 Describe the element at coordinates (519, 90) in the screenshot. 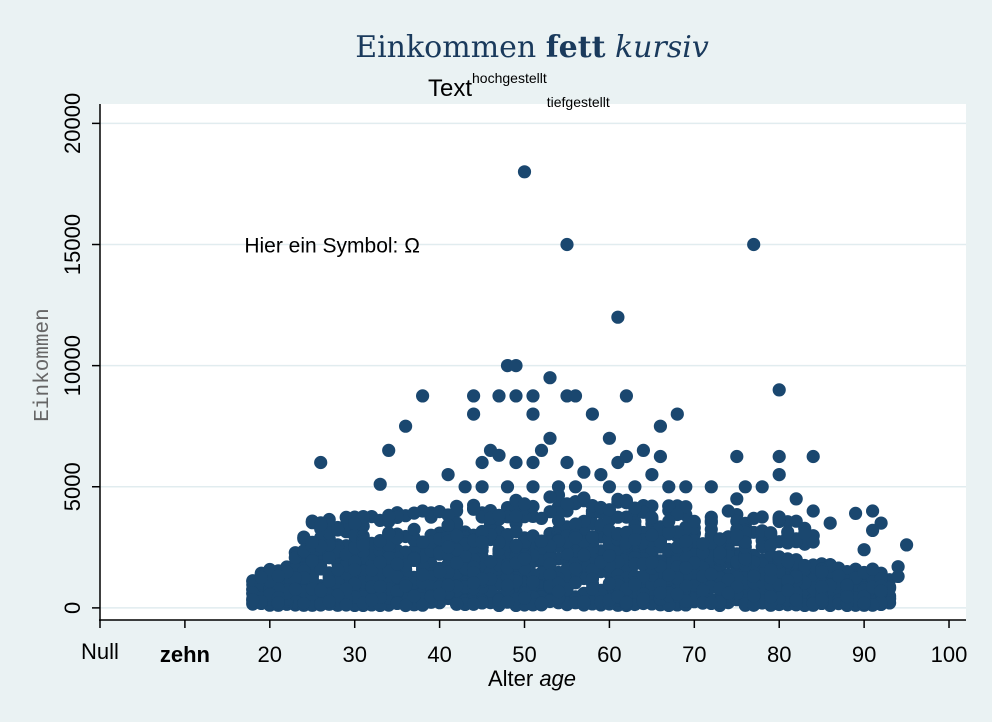

I see `chart-subtitle: Texthochgestellttiefgestellt` at that location.